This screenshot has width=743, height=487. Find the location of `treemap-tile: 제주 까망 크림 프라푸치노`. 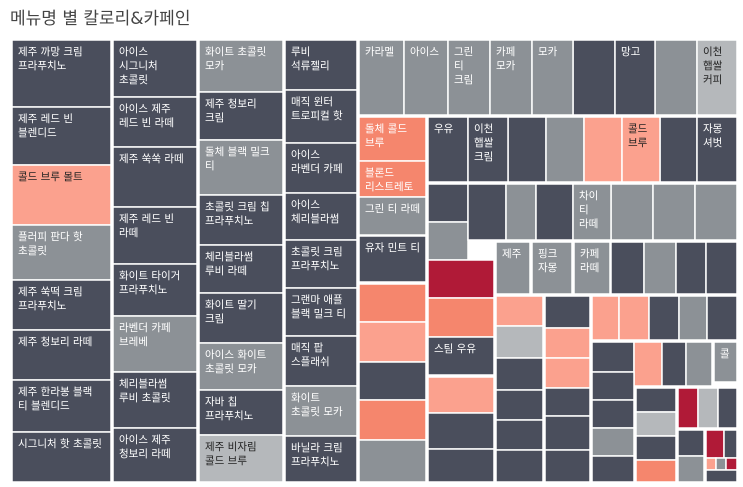

treemap-tile: 제주 까망 크림 프라푸치노 is located at coordinates (61, 73).